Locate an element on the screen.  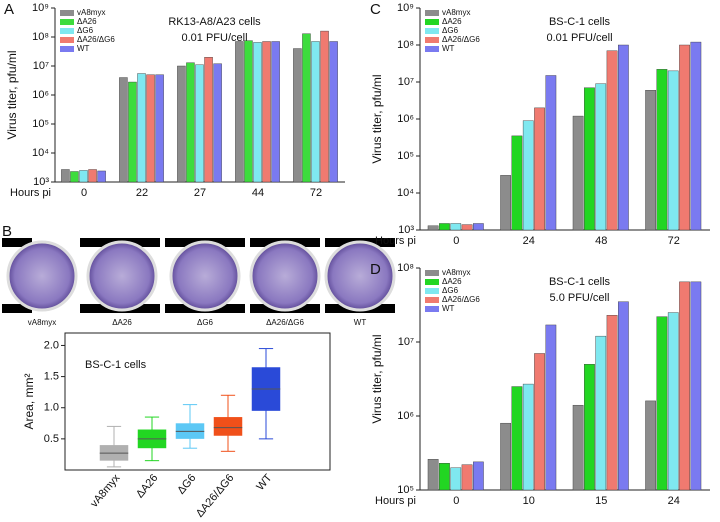
panel-letter: B is located at coordinates (7, 231).